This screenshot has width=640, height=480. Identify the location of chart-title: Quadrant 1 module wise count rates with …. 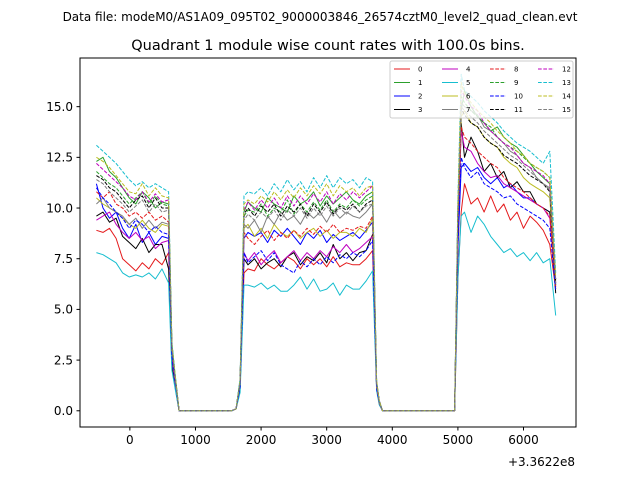
(328, 46).